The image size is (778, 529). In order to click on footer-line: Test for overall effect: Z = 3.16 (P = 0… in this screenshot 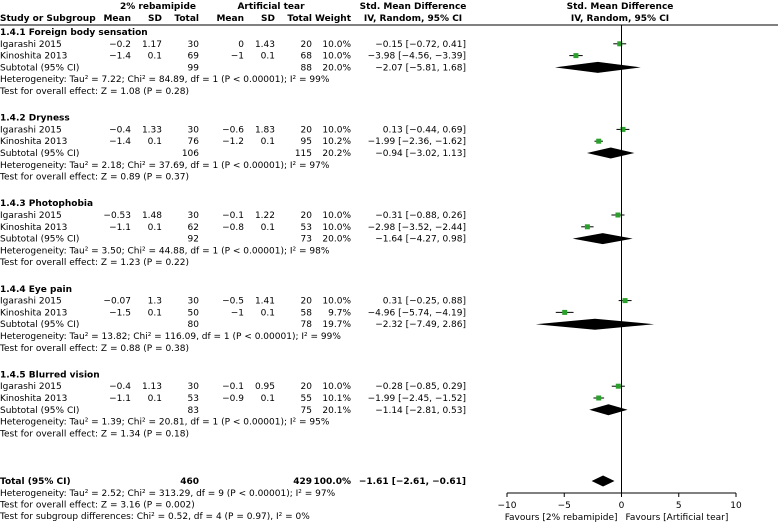, I will do `click(97, 506)`.